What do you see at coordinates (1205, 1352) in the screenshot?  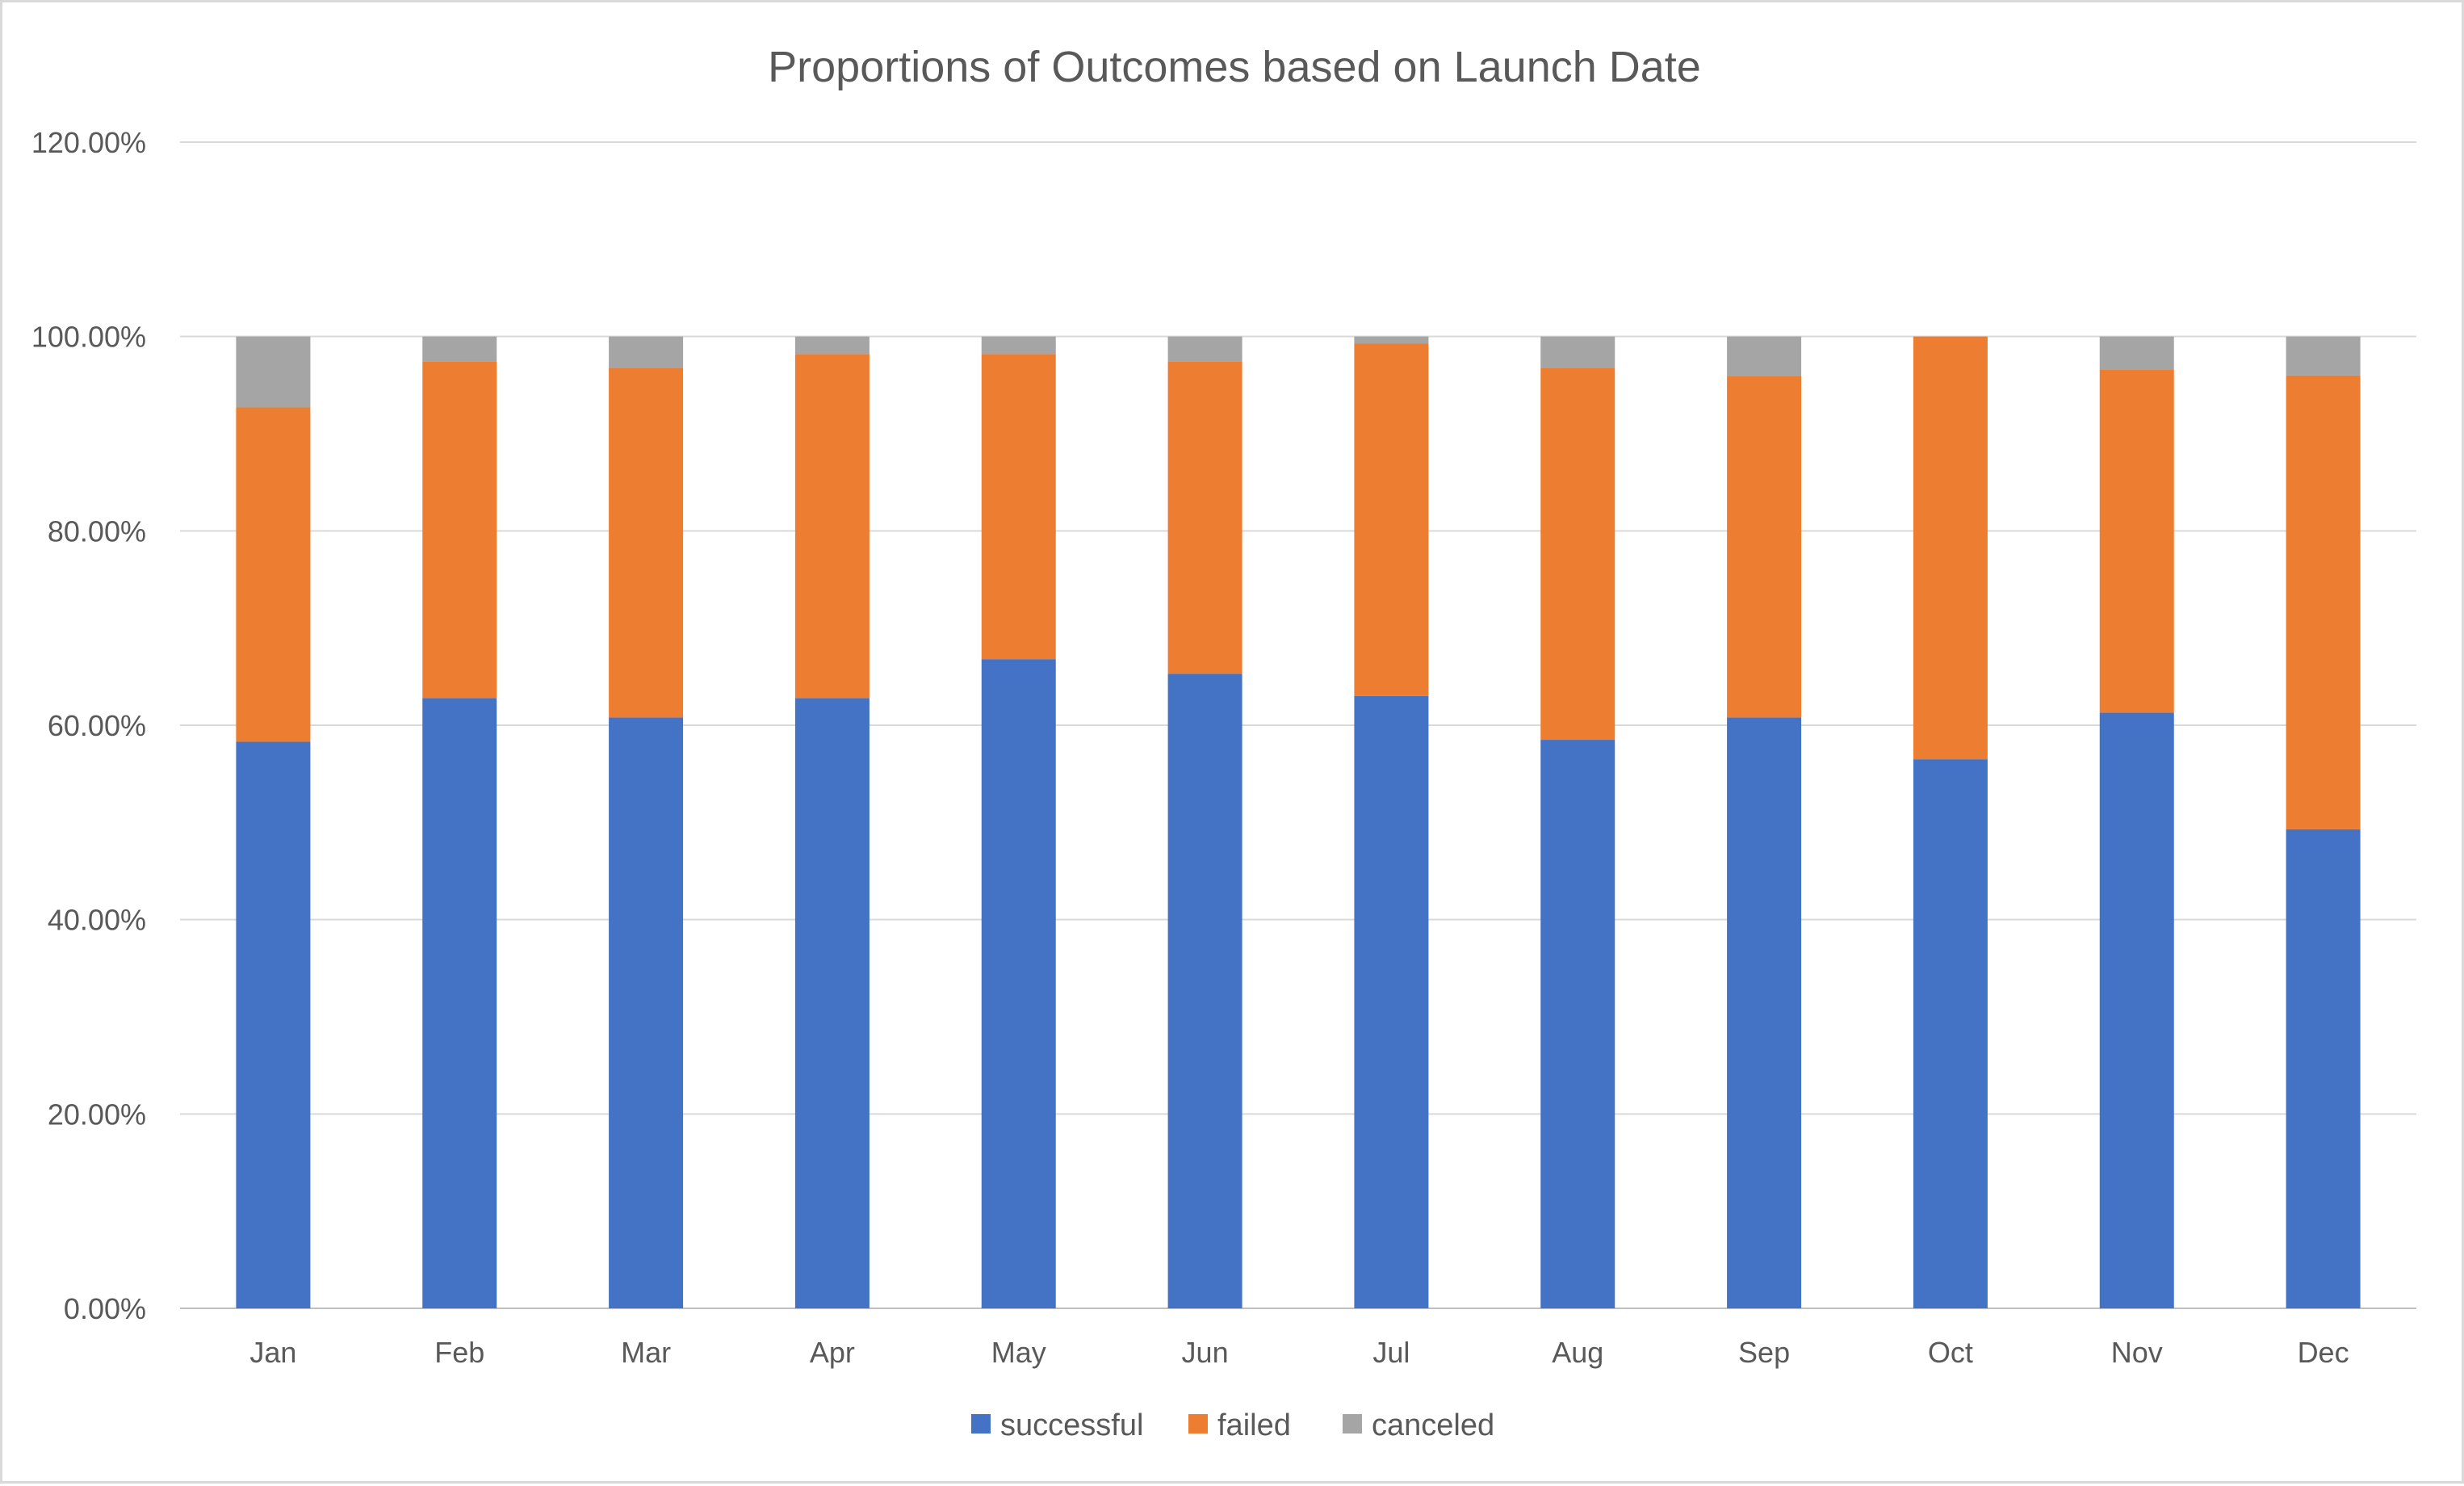 I see `x-tick-label: Jun` at bounding box center [1205, 1352].